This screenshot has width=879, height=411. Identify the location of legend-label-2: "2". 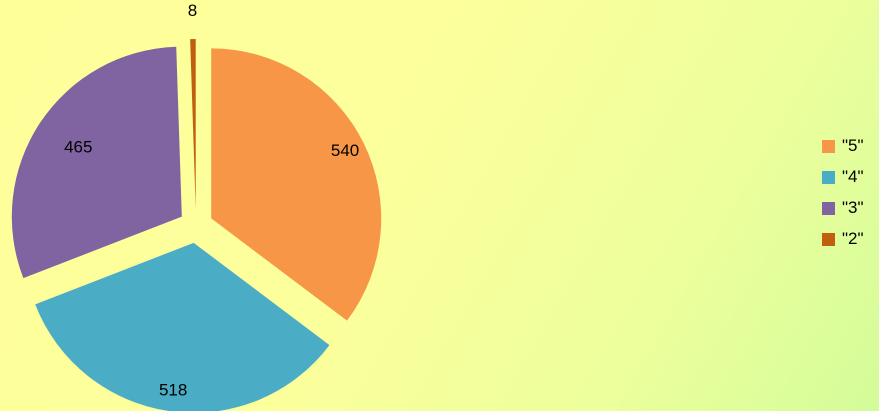
(853, 238).